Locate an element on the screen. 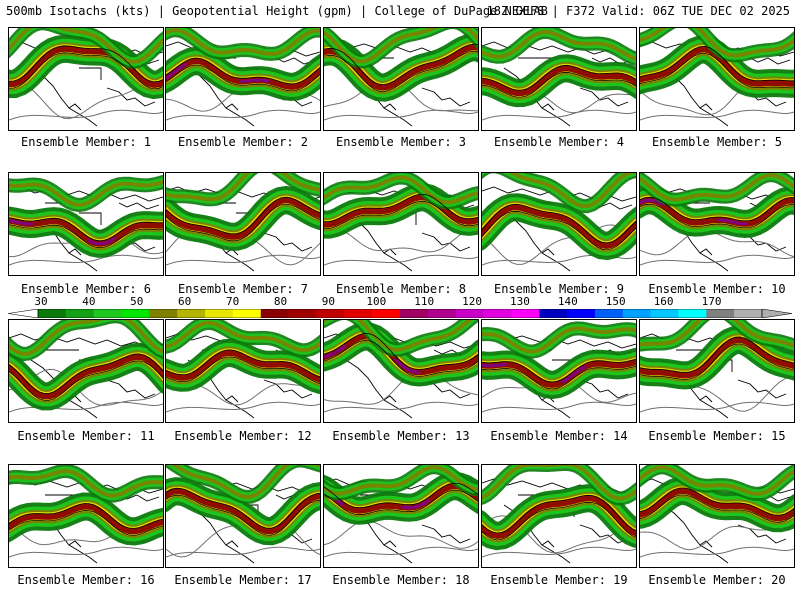  ensemble-member-caption: Ensemble Member: 11 is located at coordinates (86, 436).